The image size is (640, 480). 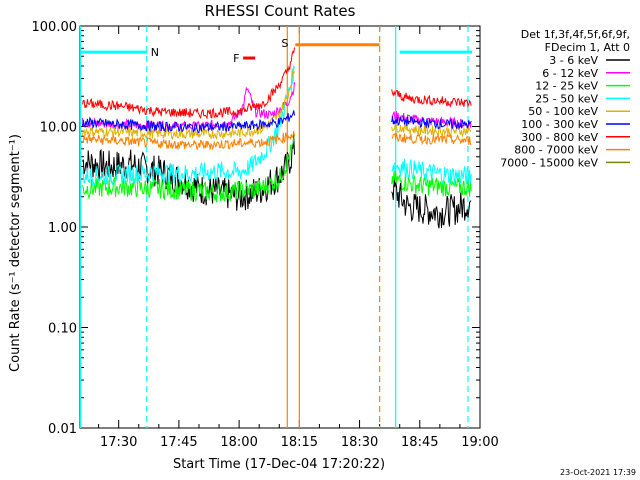 I want to click on x-tick-label: 18:15, so click(x=299, y=442).